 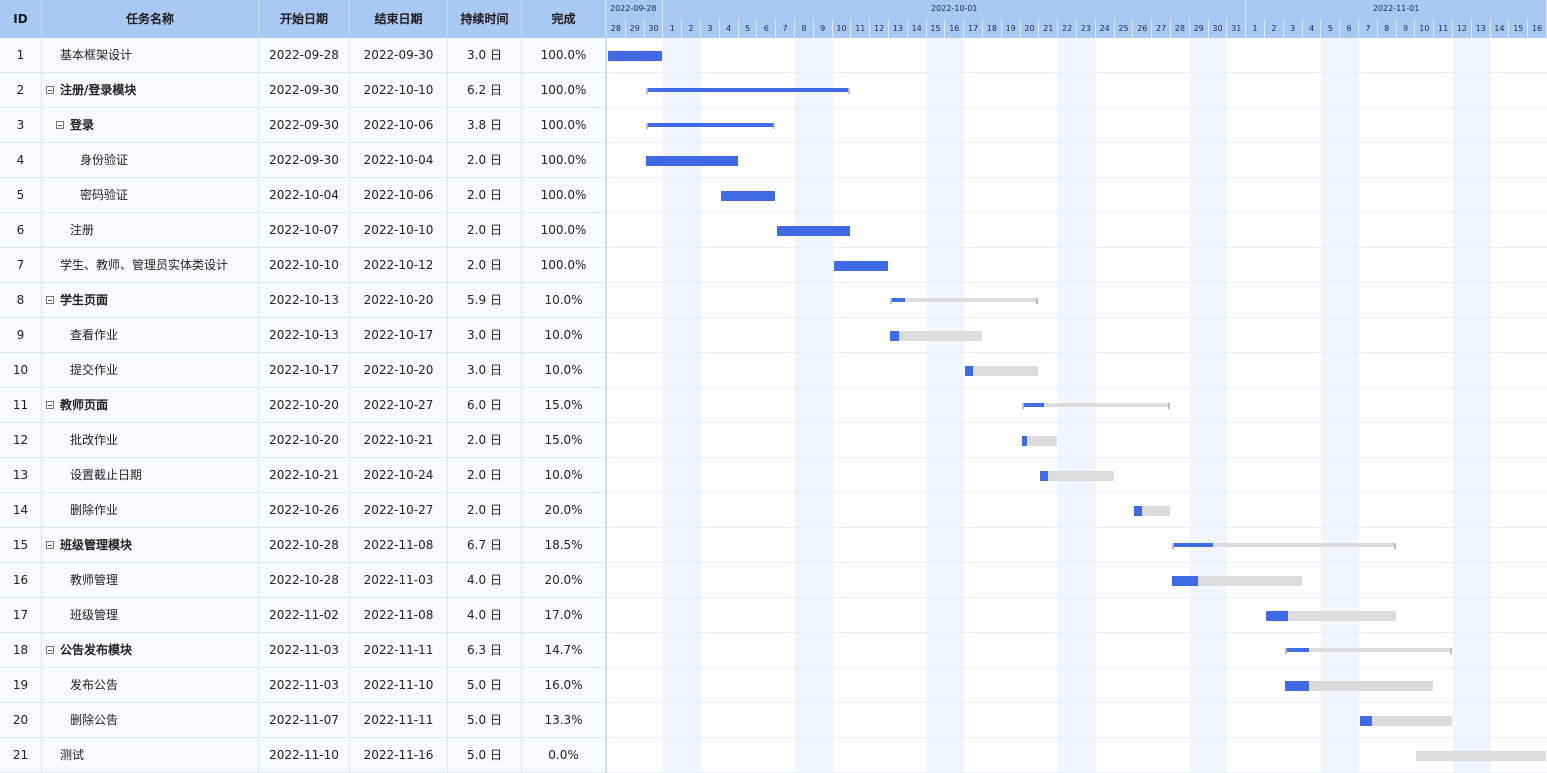 I want to click on task-start-date-cell: 2022-10-10, so click(x=304, y=265).